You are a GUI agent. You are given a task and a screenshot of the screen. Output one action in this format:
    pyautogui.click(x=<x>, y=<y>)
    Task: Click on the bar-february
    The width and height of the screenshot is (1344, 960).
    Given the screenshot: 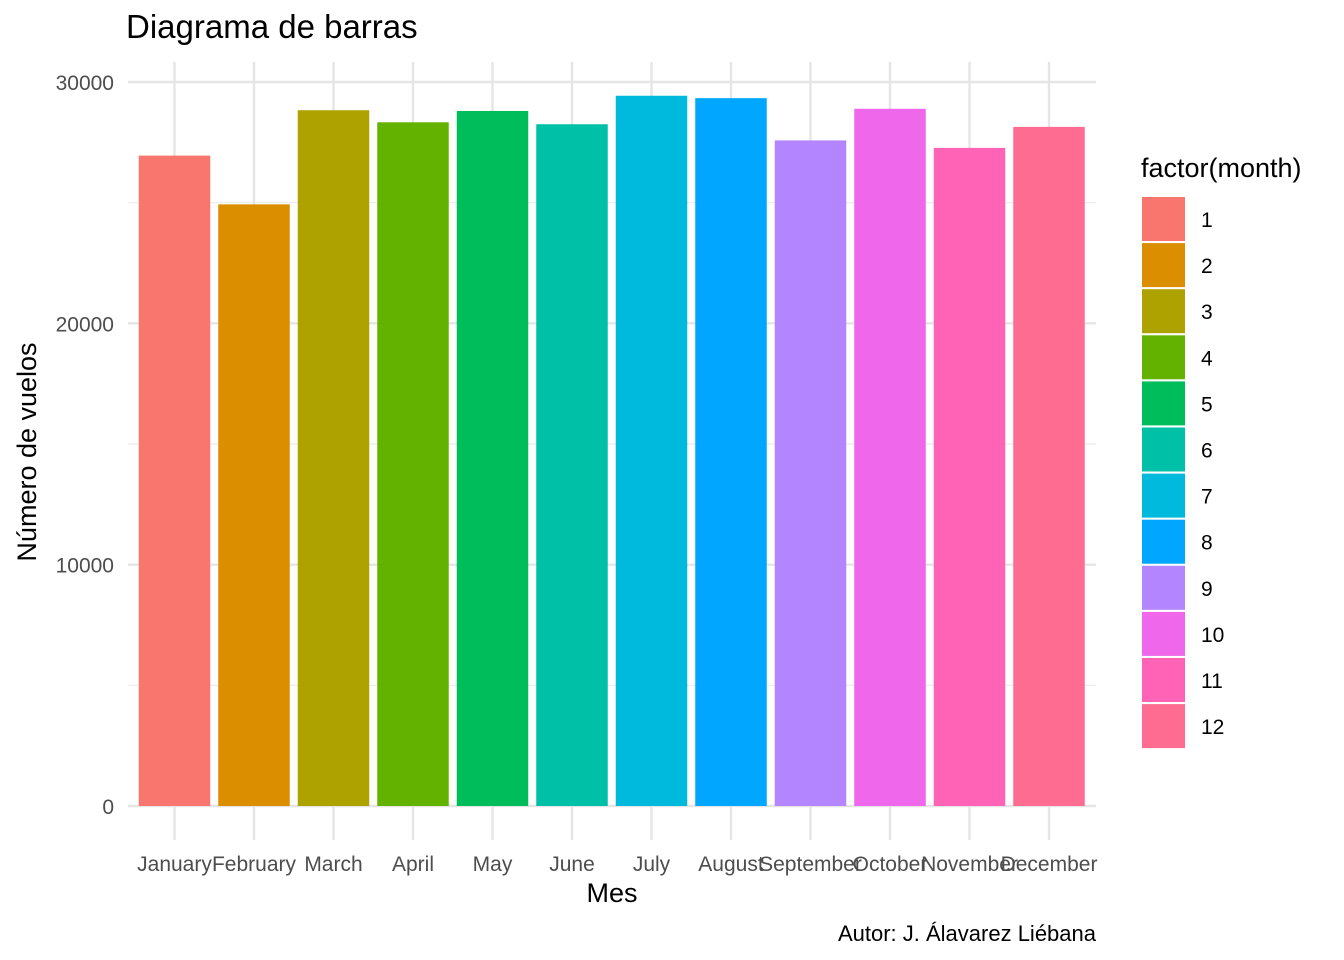 What is the action you would take?
    pyautogui.click(x=254, y=505)
    